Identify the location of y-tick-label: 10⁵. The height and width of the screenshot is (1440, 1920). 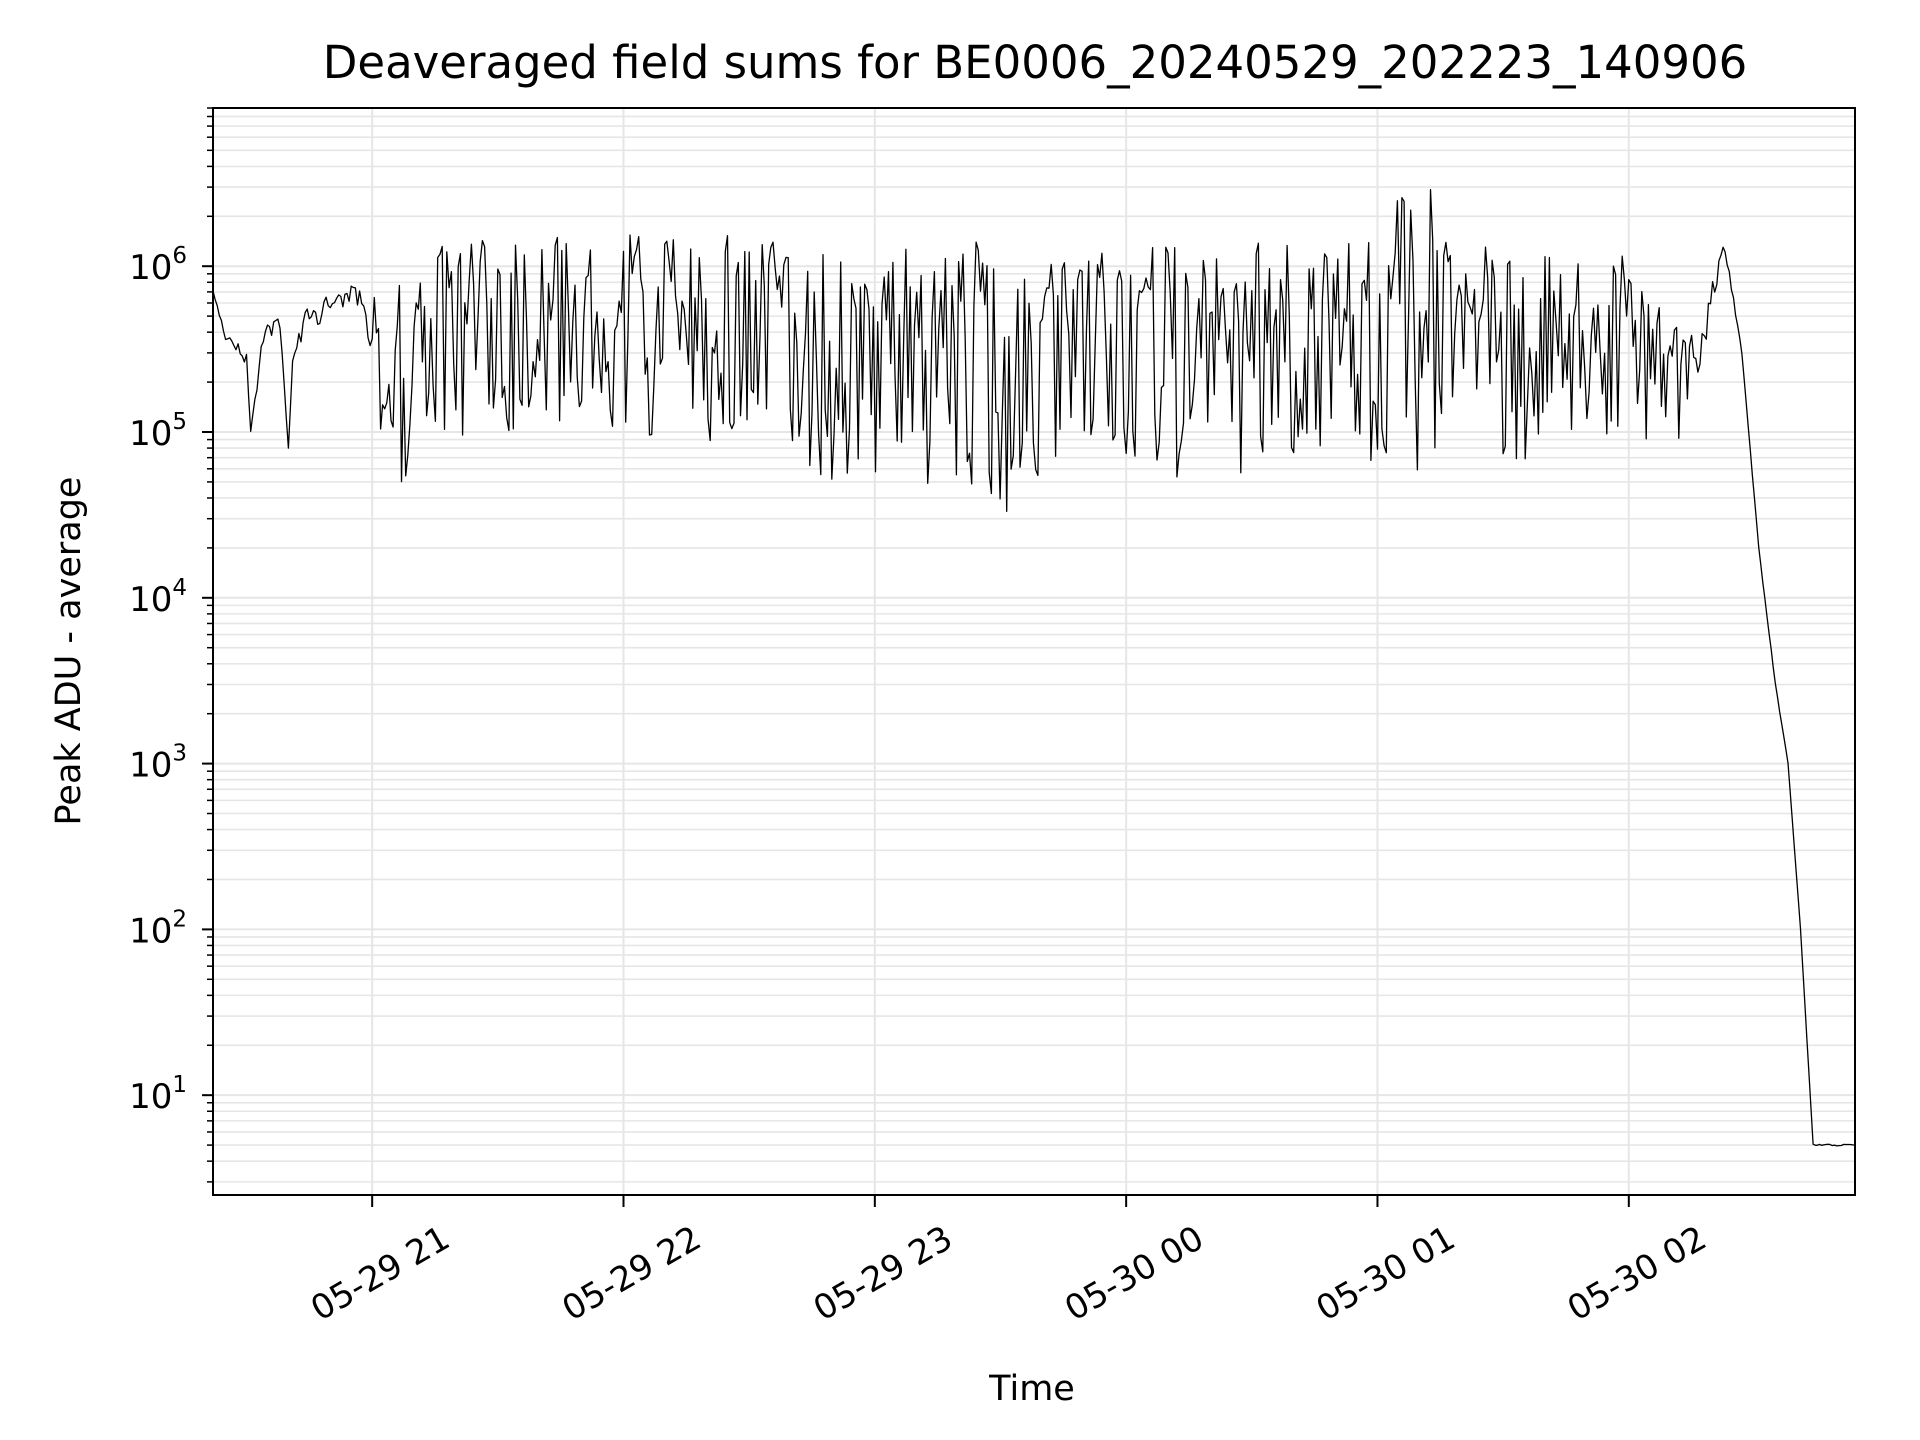
(158, 431).